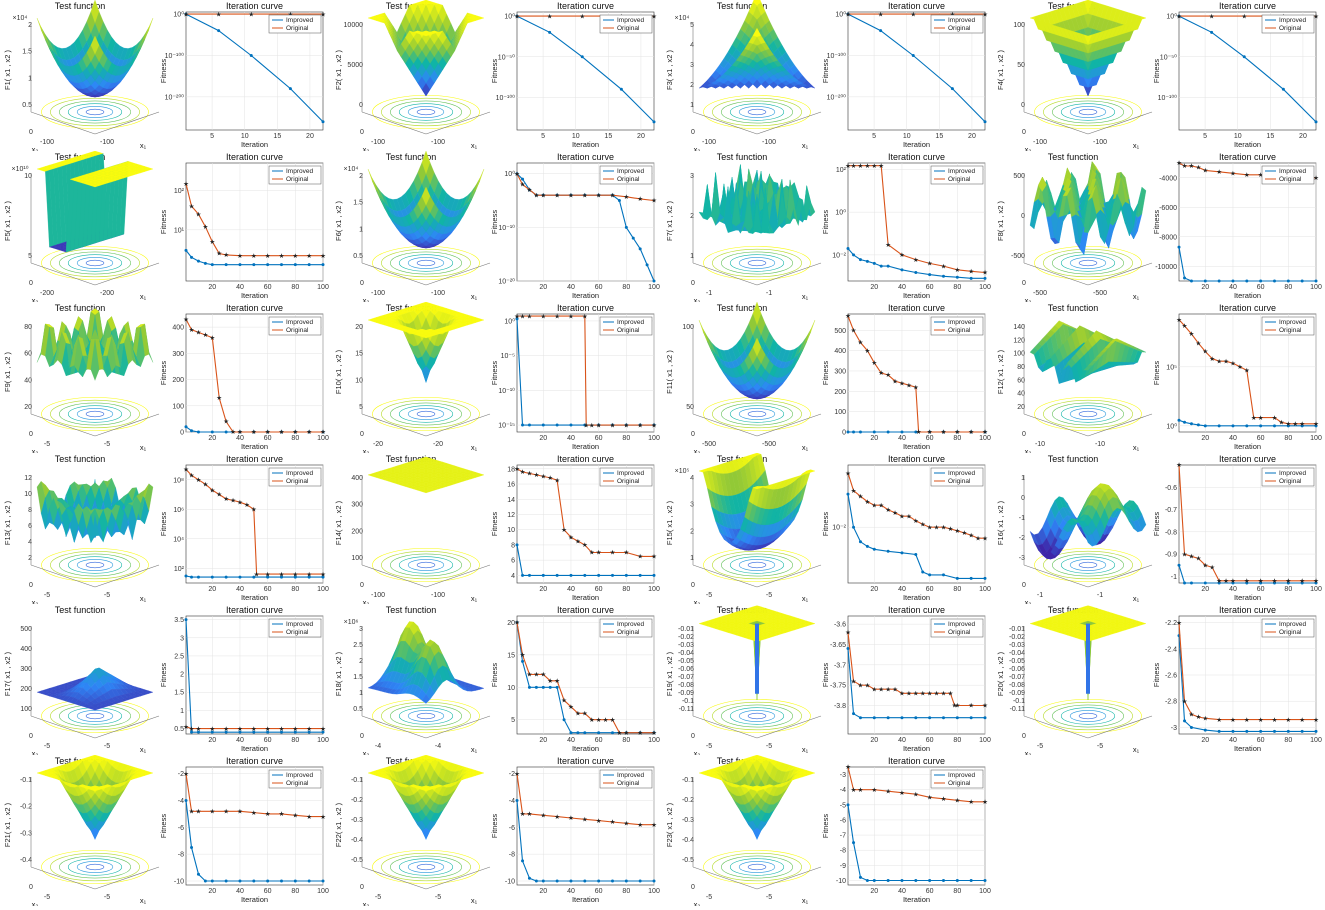 This screenshot has width=1325, height=910. I want to click on x2-tick-min: -5, so click(47, 595).